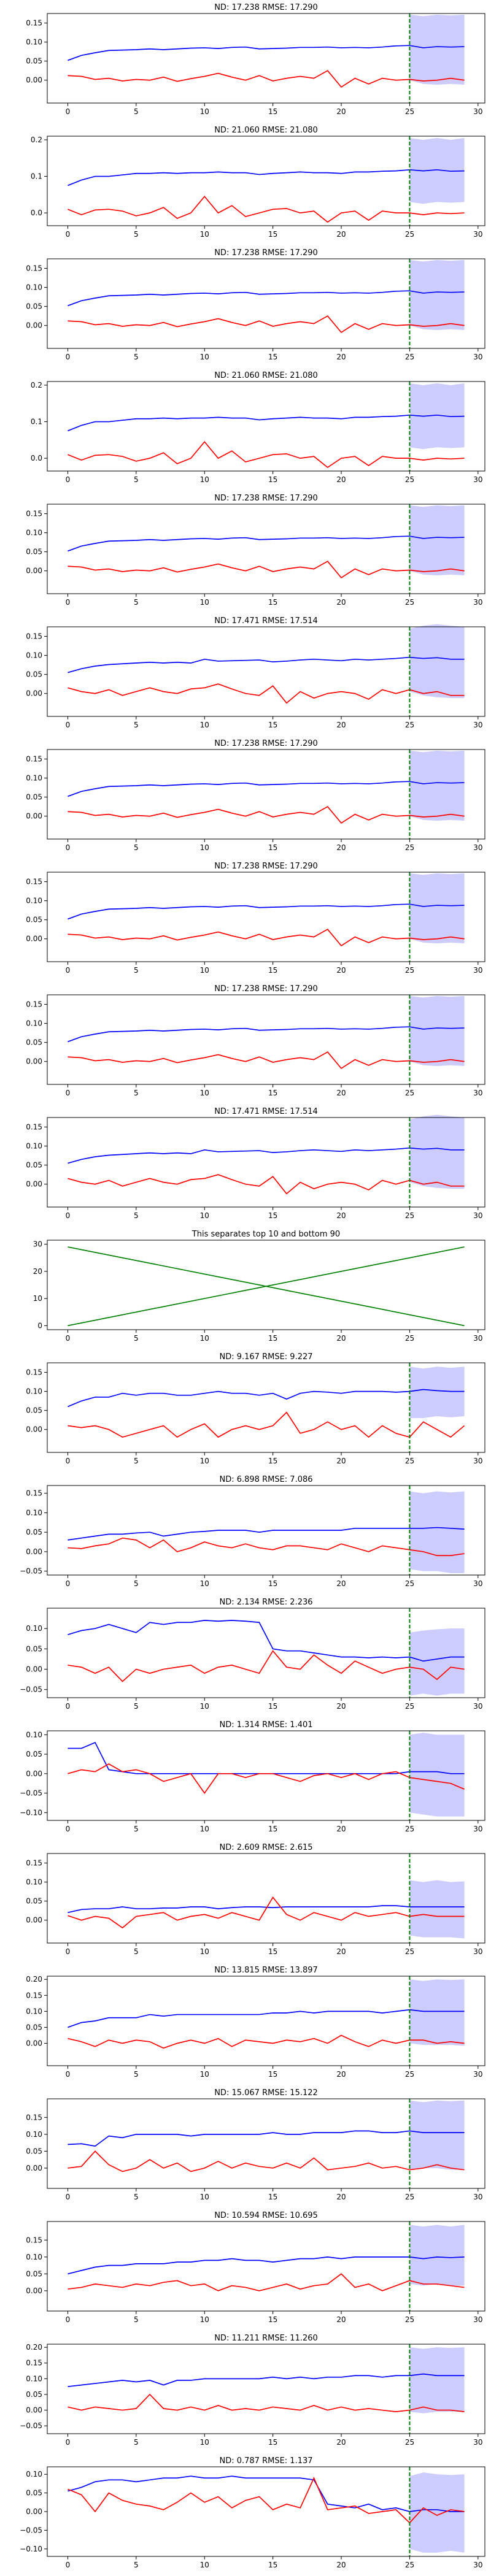 This screenshot has width=491, height=2576. Describe the element at coordinates (34, 2347) in the screenshot. I see `y-tick-label: 0.20` at that location.